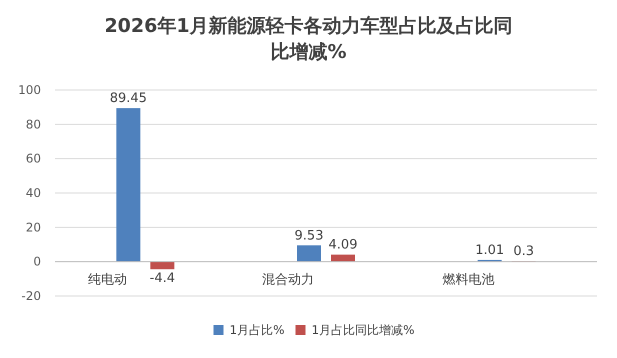 This screenshot has height=358, width=617. I want to click on y-tick-label: 60, so click(33, 159).